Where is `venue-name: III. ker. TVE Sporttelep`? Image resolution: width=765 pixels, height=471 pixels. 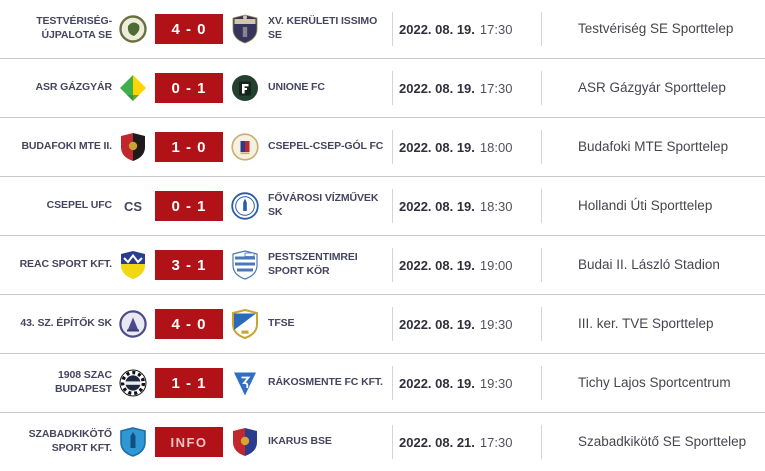
venue-name: III. ker. TVE Sporttelep is located at coordinates (646, 323).